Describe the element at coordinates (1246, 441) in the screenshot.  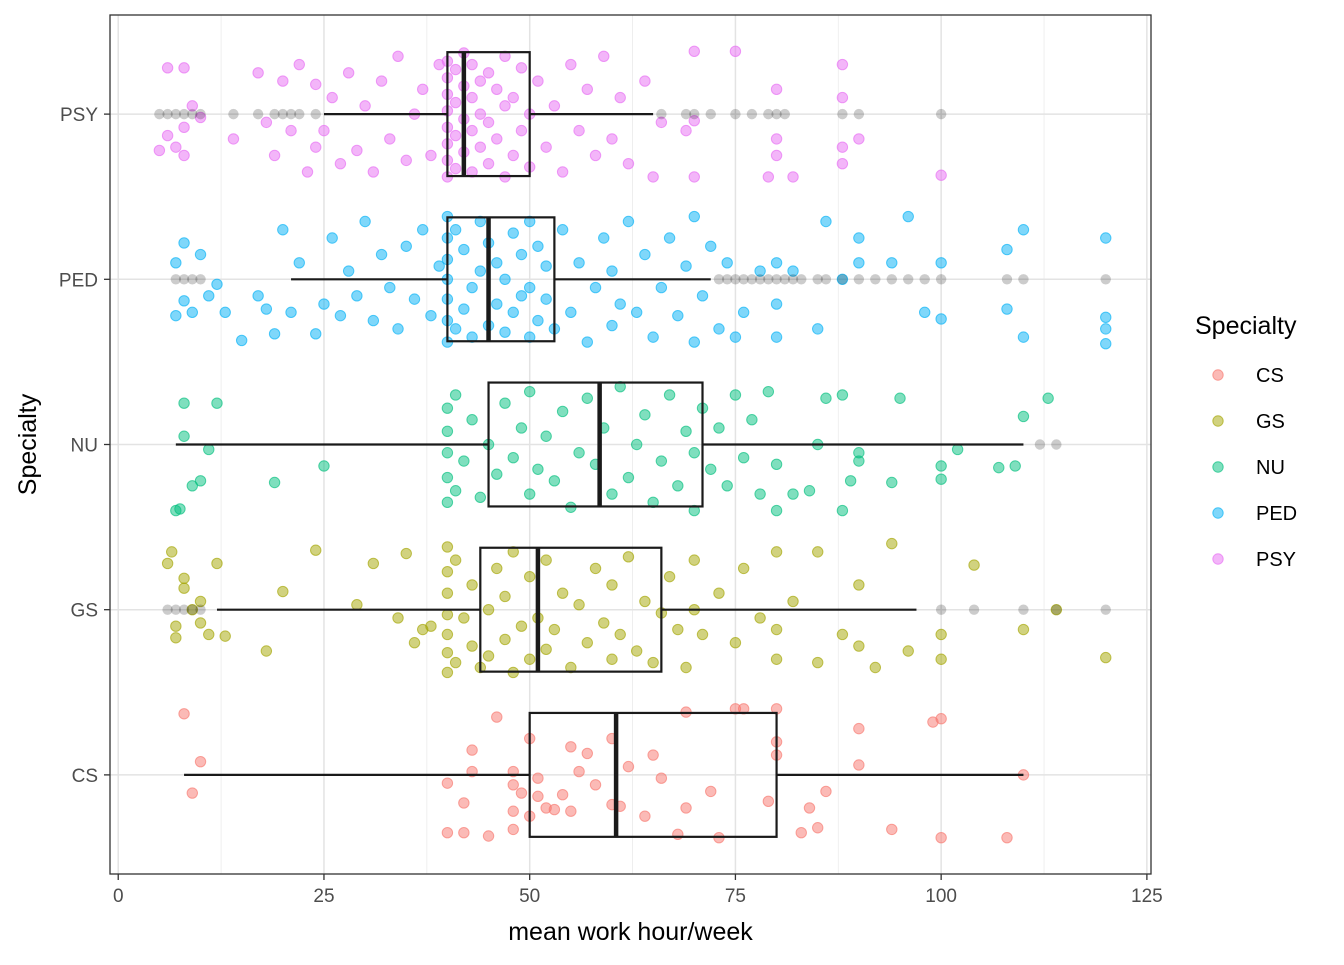
I see `legend: Specialty CS GS NU PED PSY` at that location.